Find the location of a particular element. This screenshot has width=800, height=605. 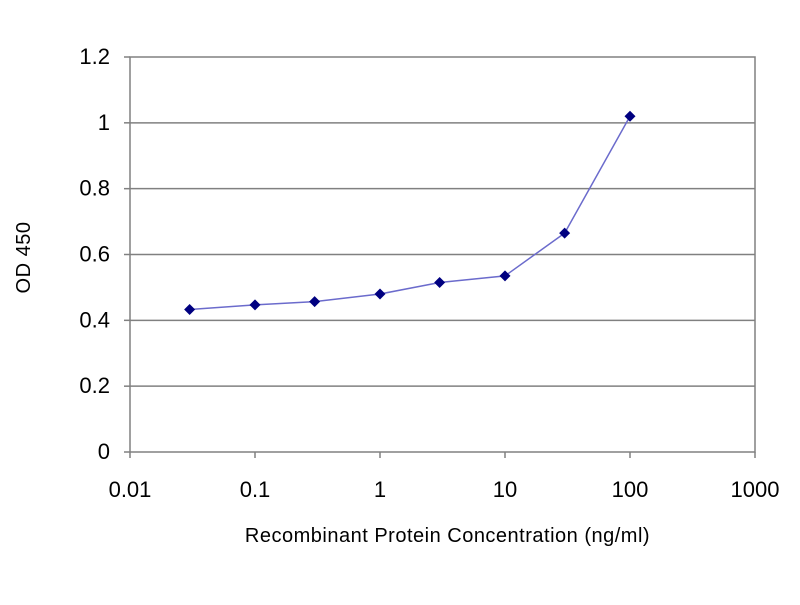

x-tick-label: 100 is located at coordinates (630, 489).